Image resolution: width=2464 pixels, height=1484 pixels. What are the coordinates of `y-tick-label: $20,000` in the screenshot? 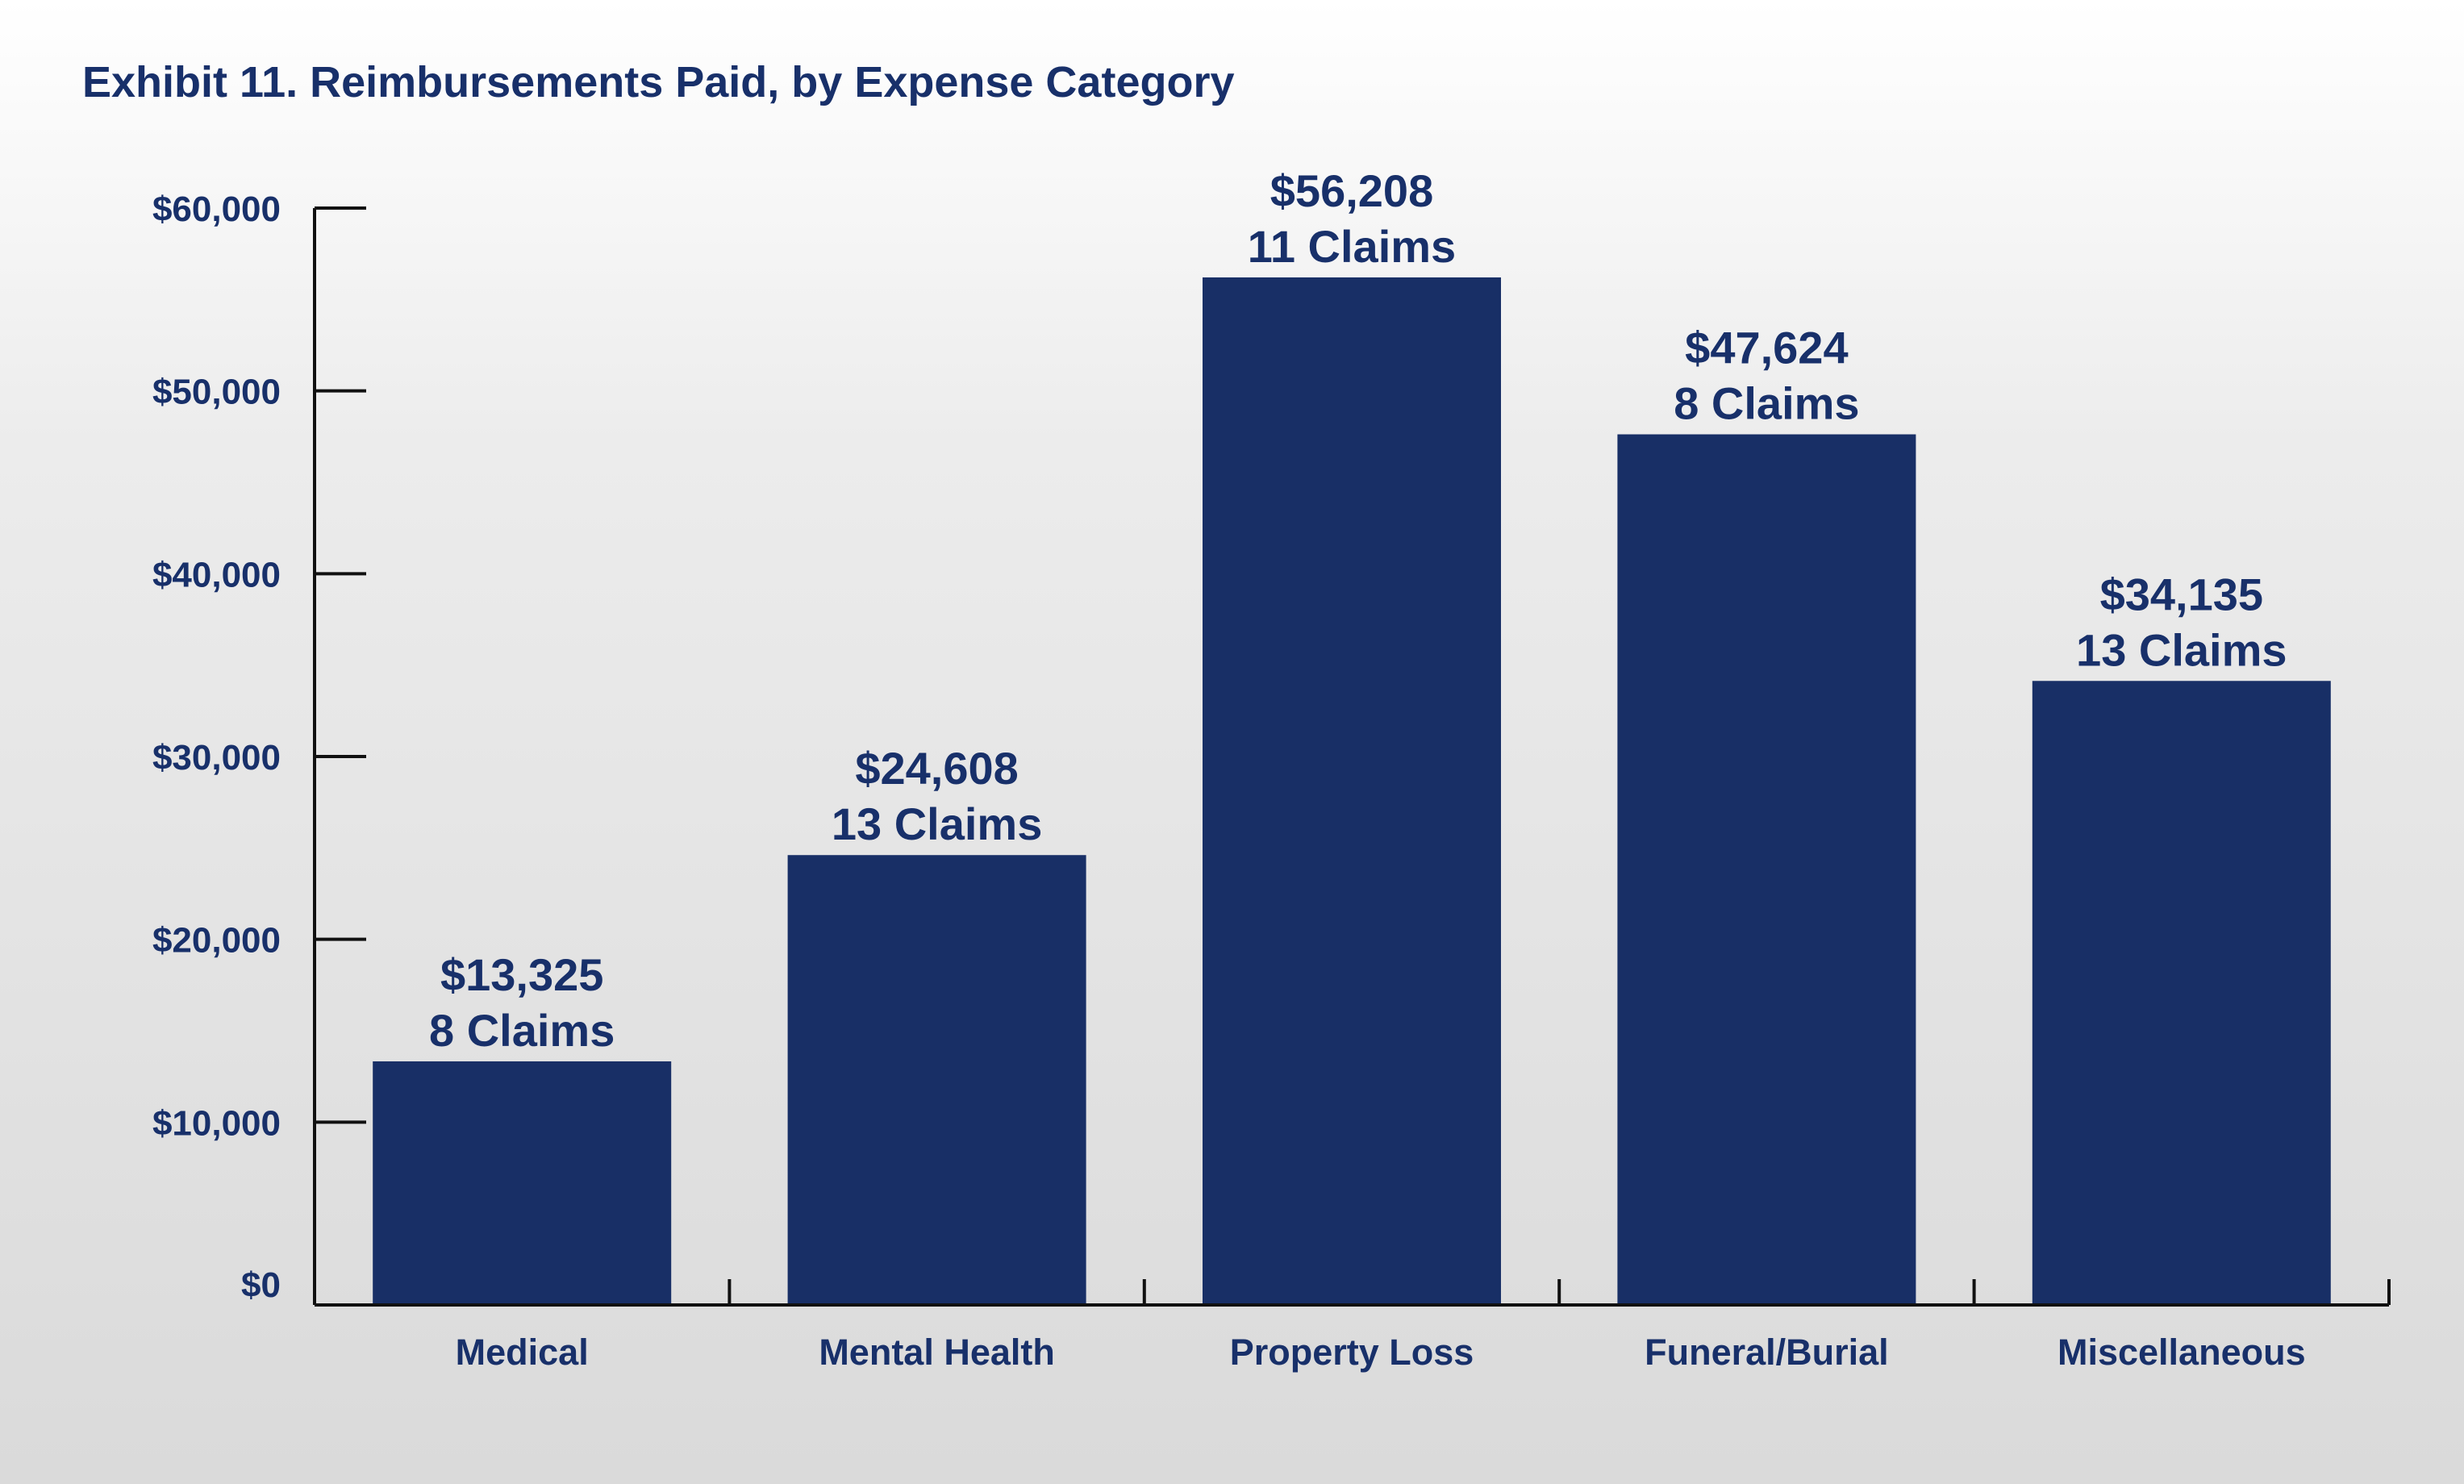 It's located at (216, 941).